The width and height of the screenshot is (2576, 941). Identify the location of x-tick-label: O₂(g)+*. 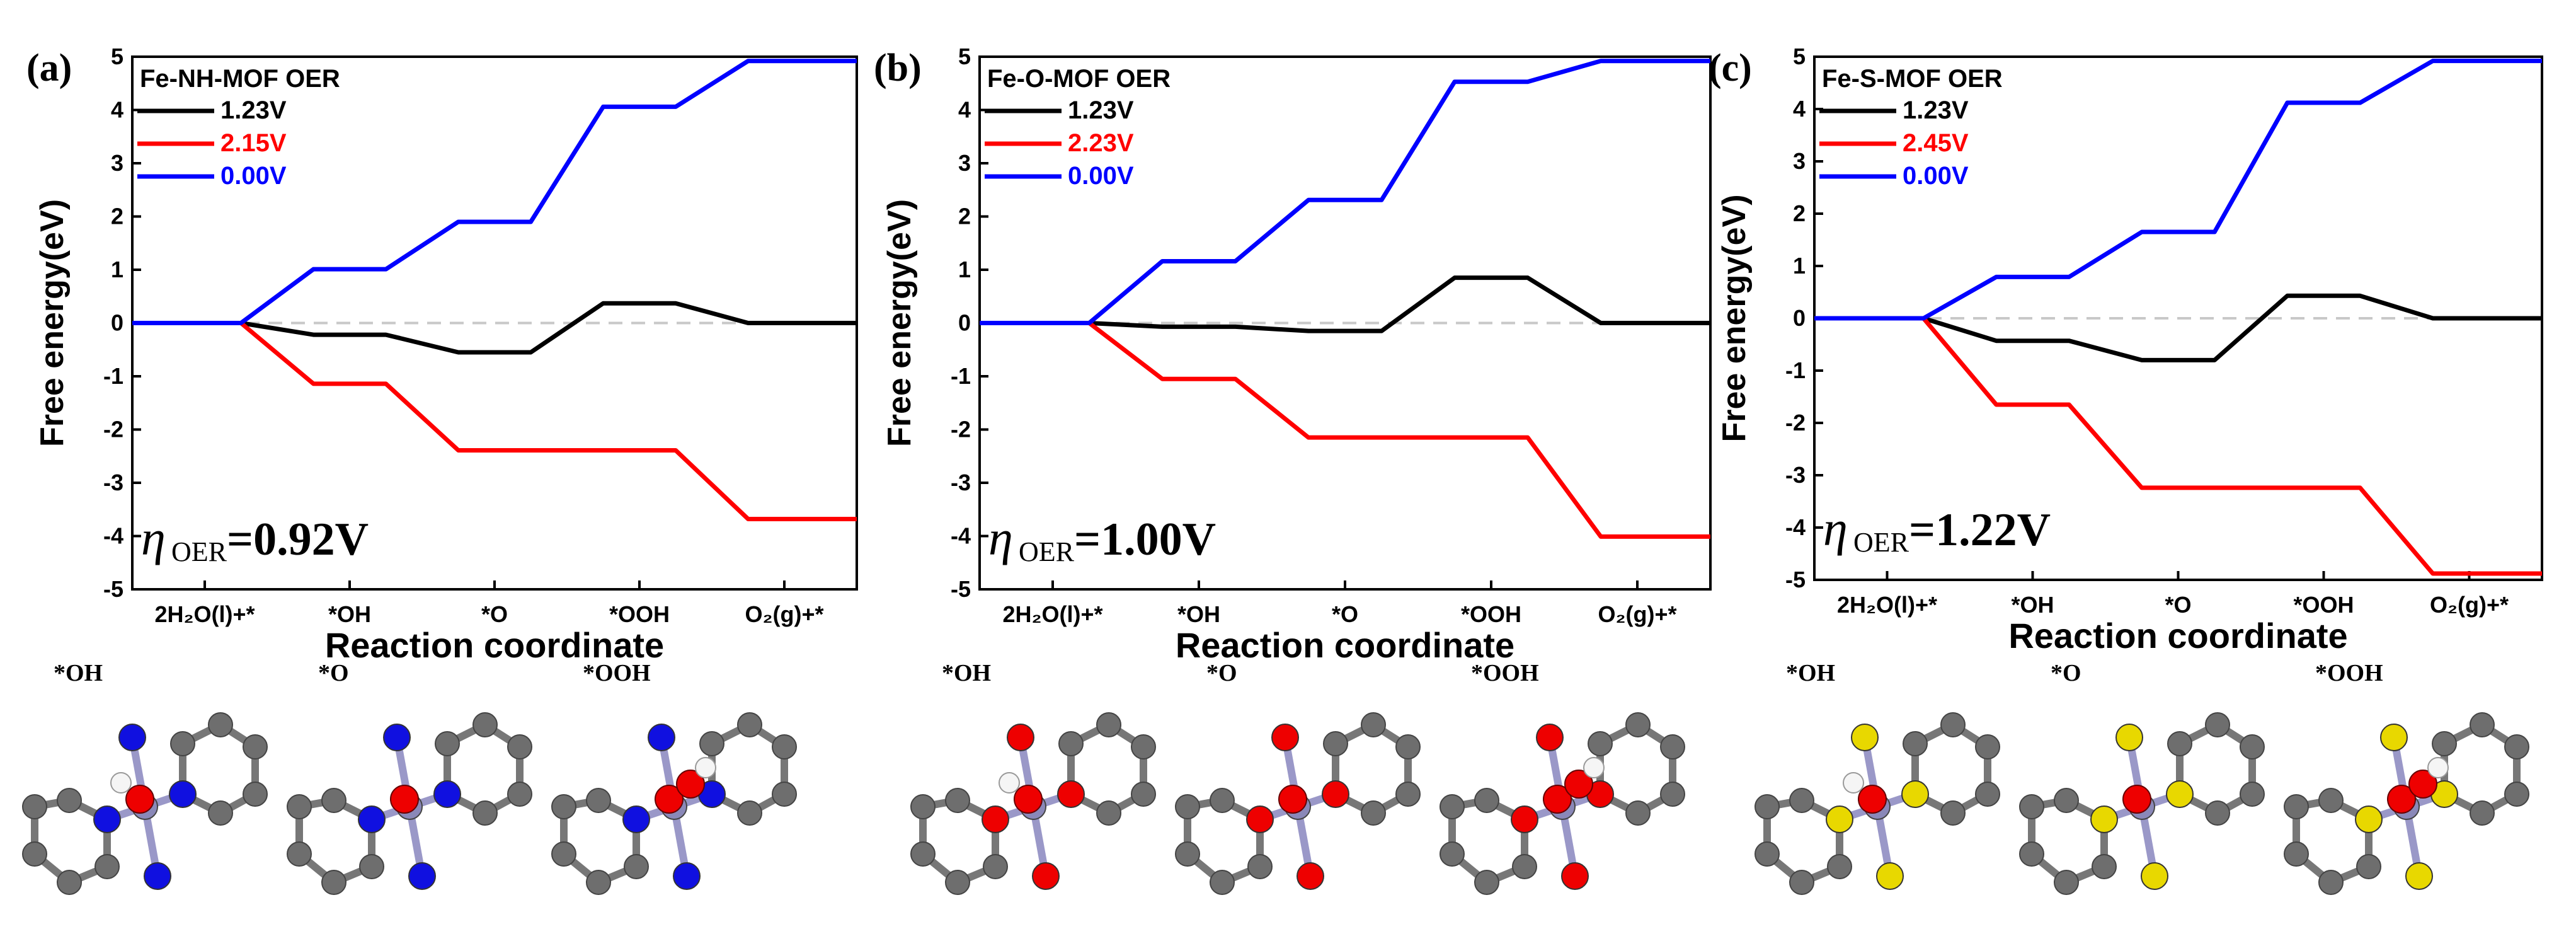
(784, 614).